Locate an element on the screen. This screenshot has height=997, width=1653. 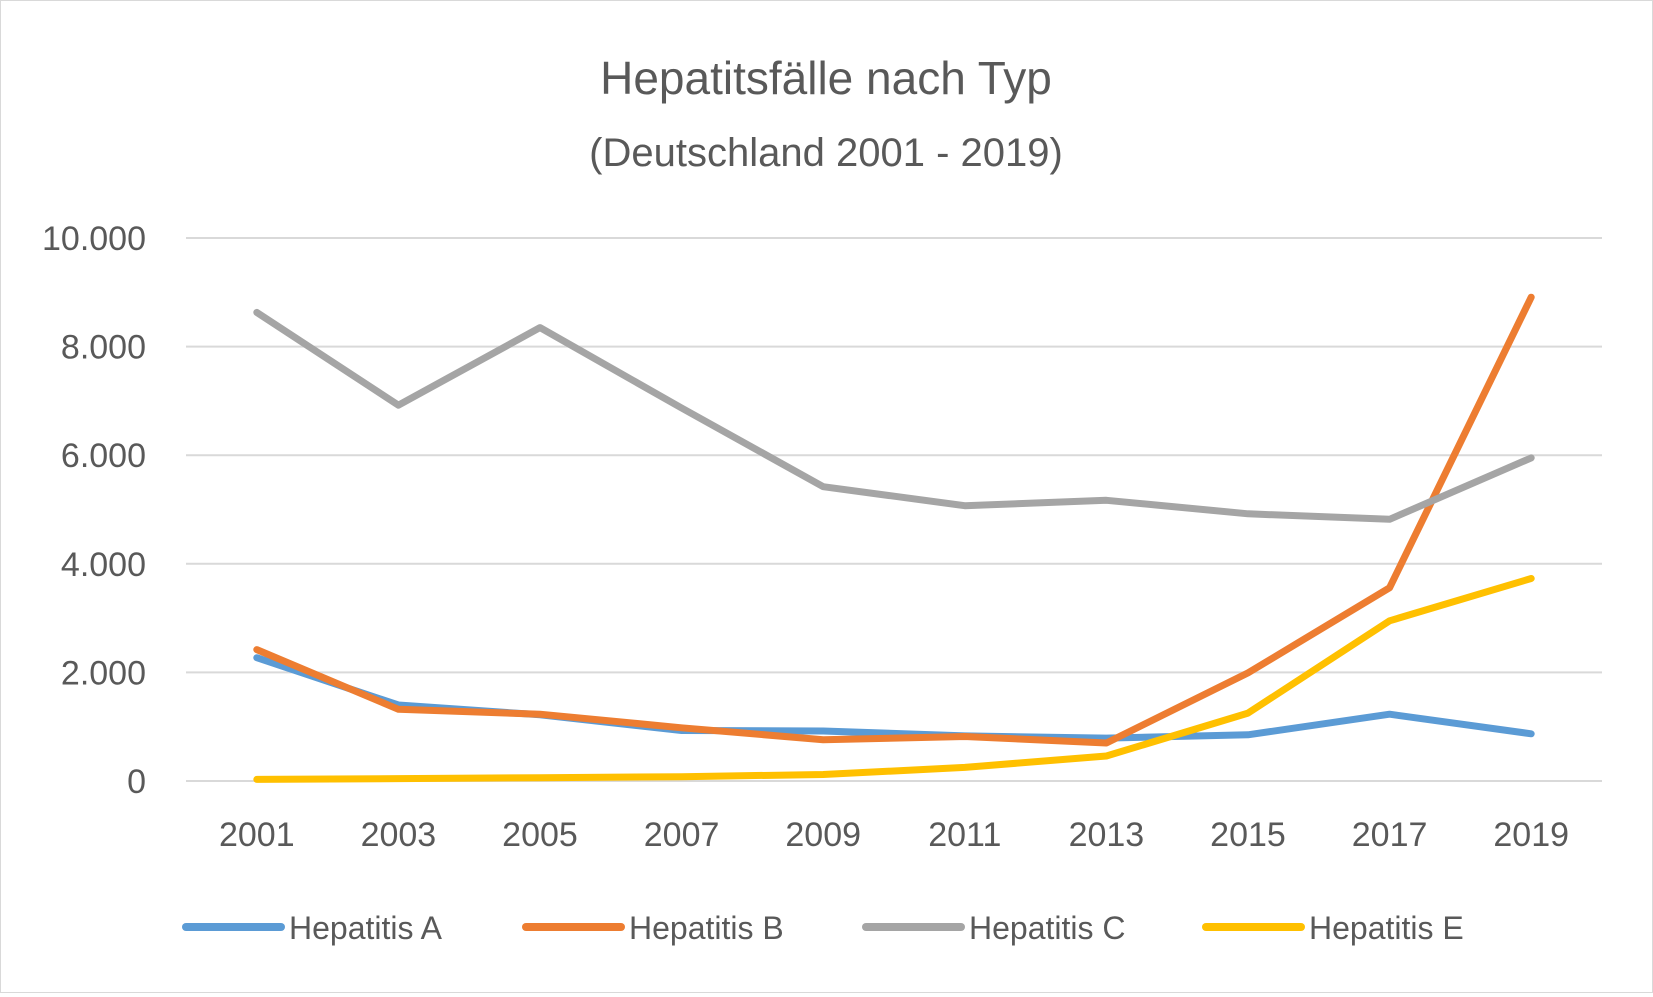
y-tick-label: 0 is located at coordinates (136, 782).